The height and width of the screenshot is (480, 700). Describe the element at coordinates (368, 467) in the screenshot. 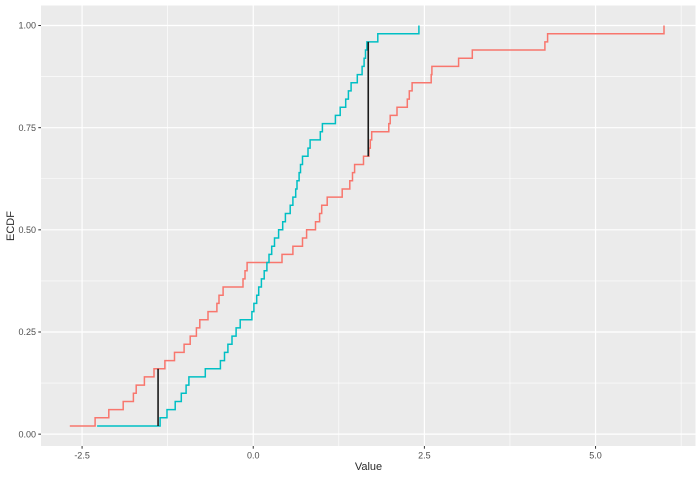

I see `x-axis-title: Value` at that location.